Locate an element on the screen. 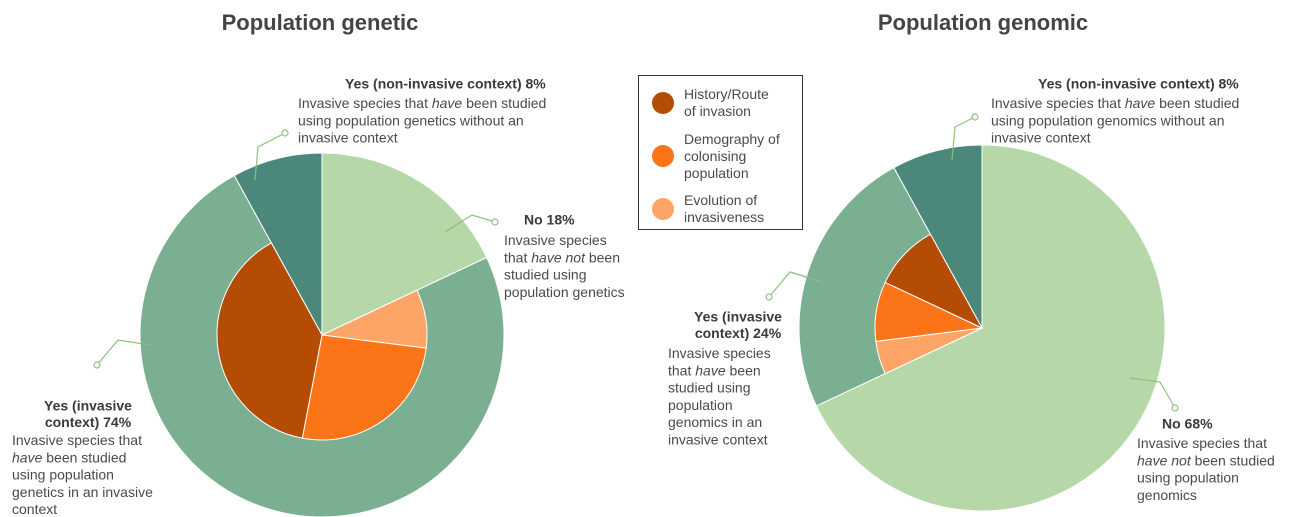  annotation-text: genomics in an is located at coordinates (715, 422).